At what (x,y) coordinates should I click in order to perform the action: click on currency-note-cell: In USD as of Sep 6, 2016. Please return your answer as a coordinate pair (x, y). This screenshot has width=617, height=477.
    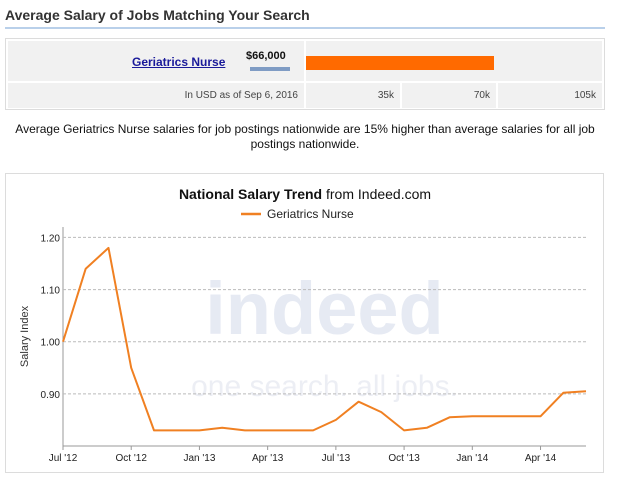
    Looking at the image, I should click on (156, 95).